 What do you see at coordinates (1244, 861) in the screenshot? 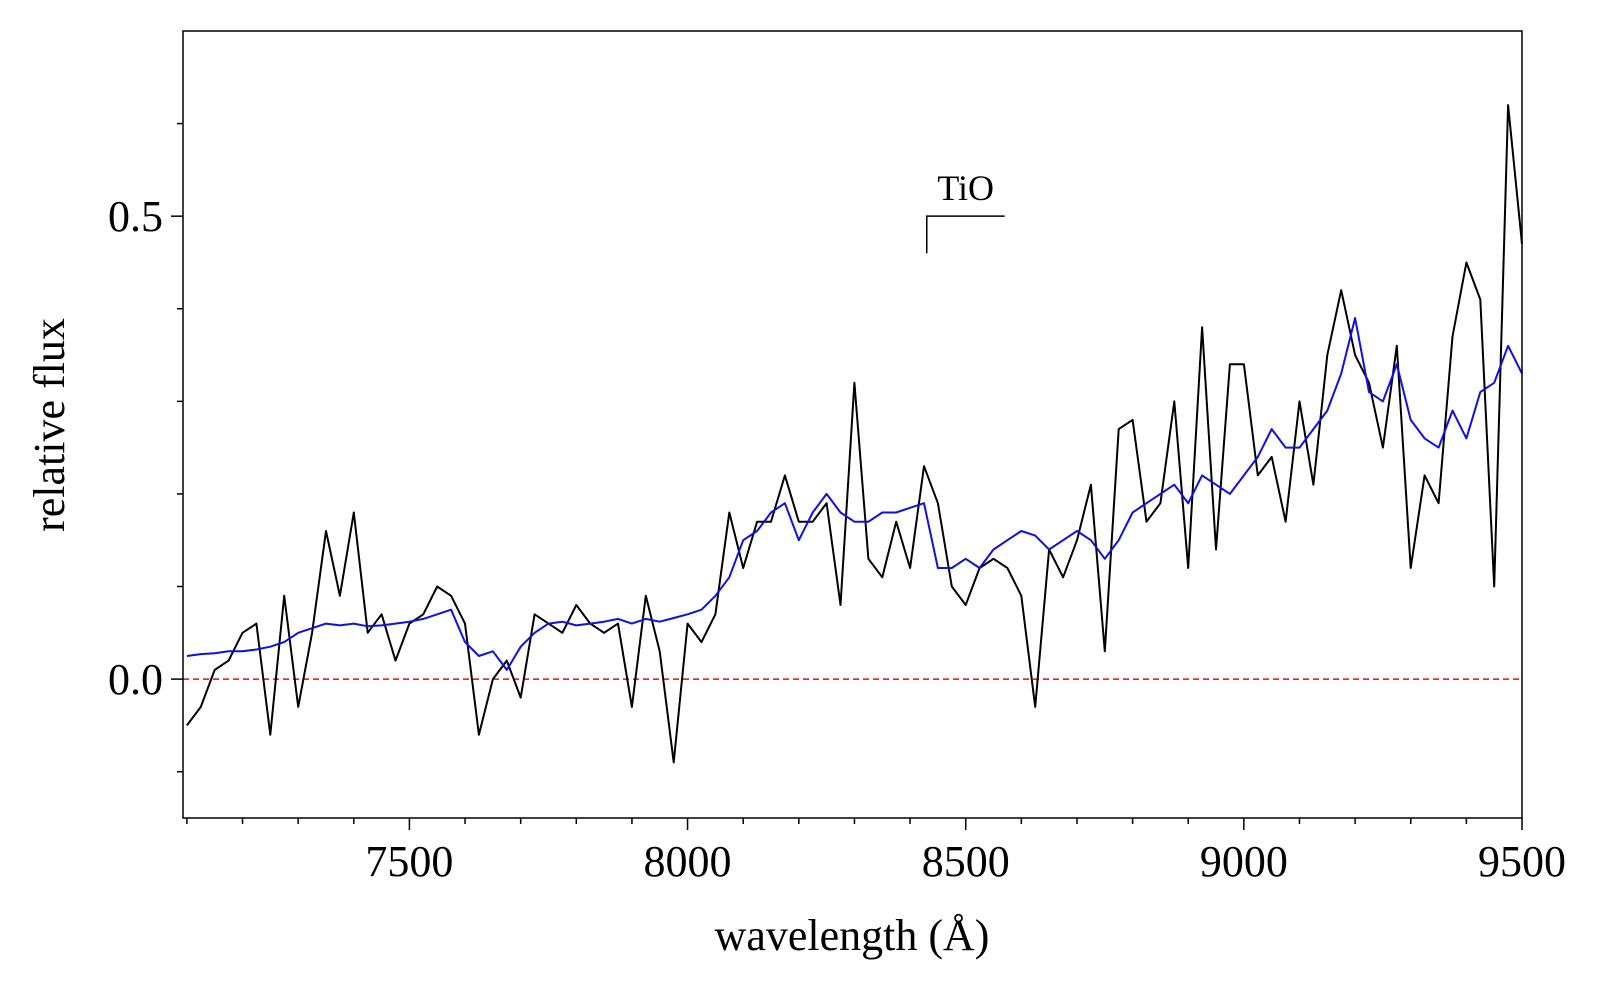
I see `x-tick-label: 9000` at bounding box center [1244, 861].